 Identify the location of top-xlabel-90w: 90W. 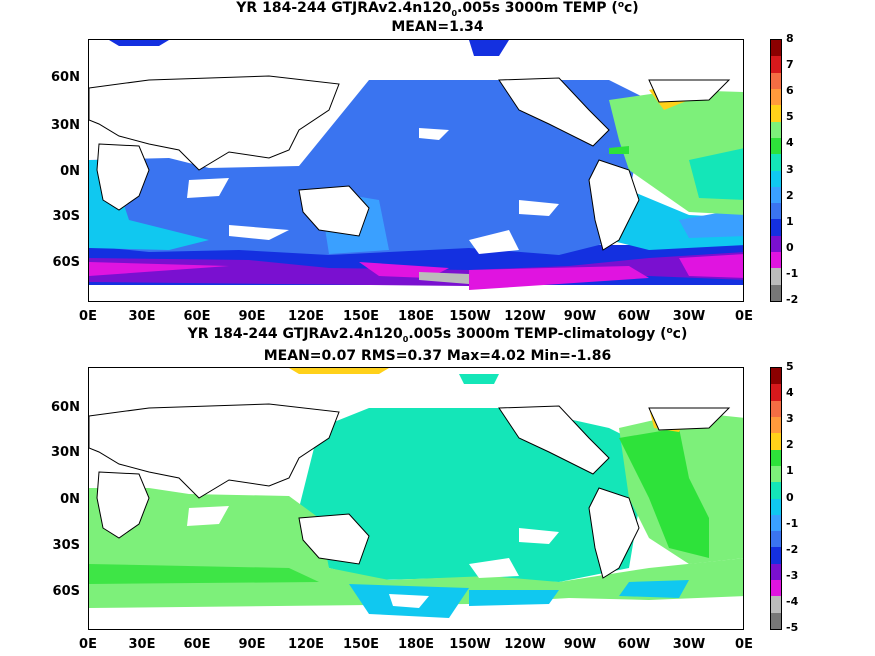
(580, 316).